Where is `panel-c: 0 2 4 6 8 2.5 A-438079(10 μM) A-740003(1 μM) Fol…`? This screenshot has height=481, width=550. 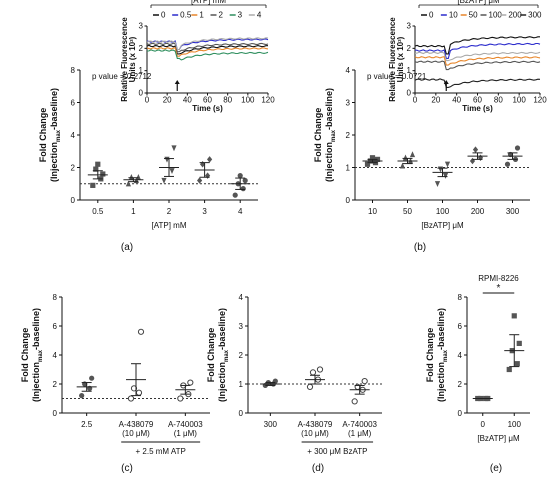 panel-c: 0 2 4 6 8 2.5 A-438079(10 μM) A-740003(1 μM) Fol… is located at coordinates (115, 374).